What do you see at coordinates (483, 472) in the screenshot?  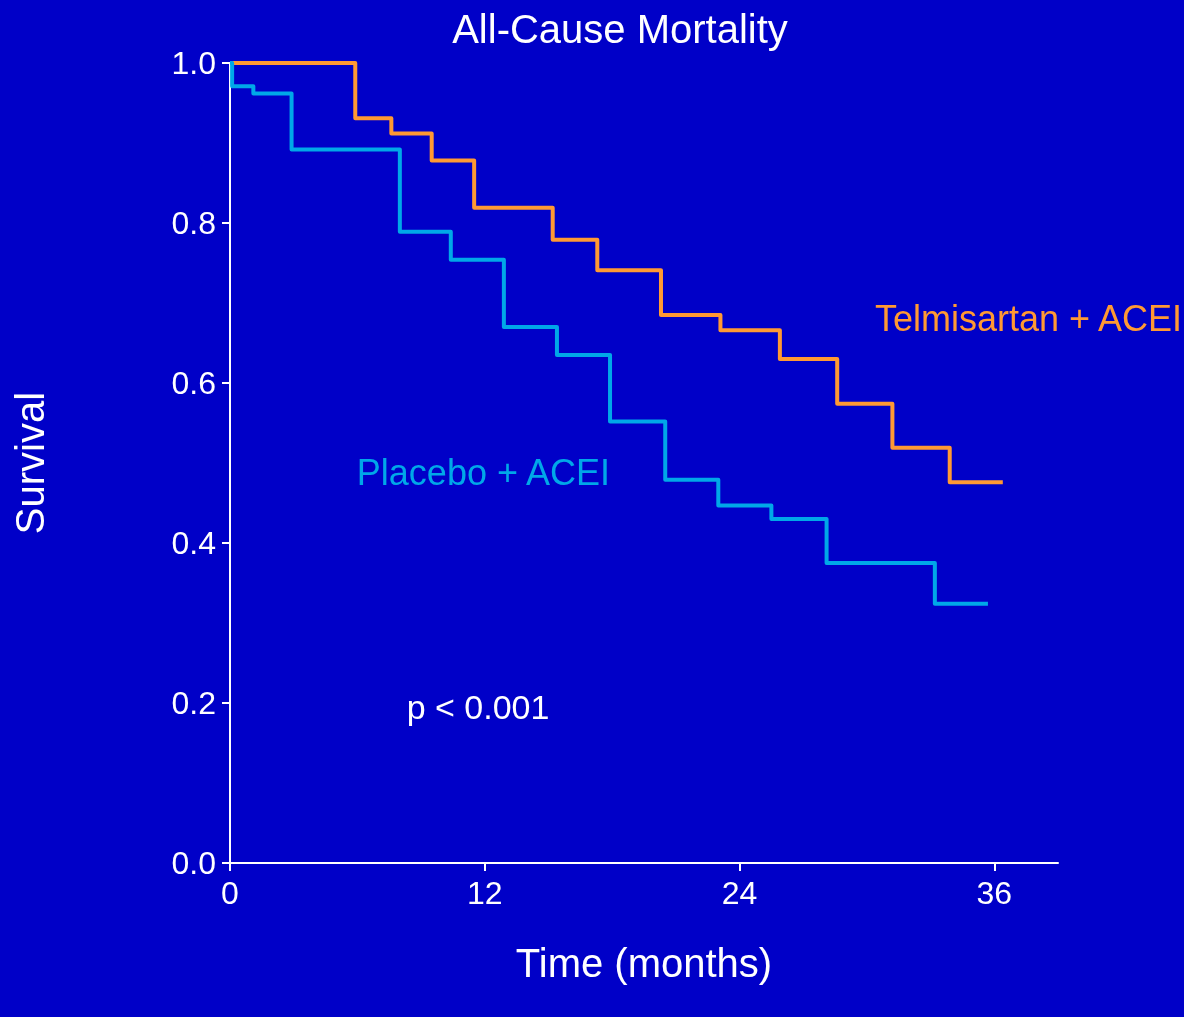 I see `series-label: Placebo + ACEI` at bounding box center [483, 472].